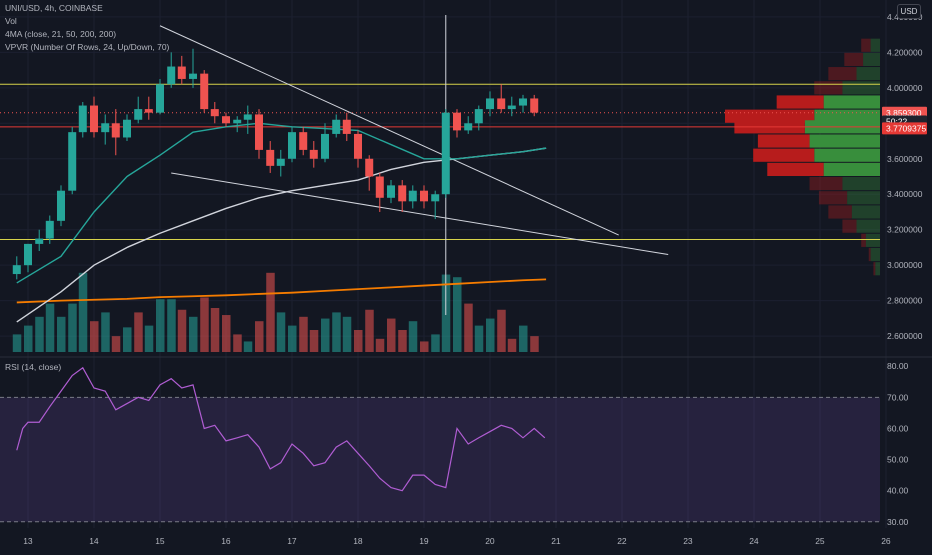  What do you see at coordinates (87, 47) in the screenshot?
I see `vpvr-legend: VPVR (Number Of Rows, 24, Up/Down, 70)` at bounding box center [87, 47].